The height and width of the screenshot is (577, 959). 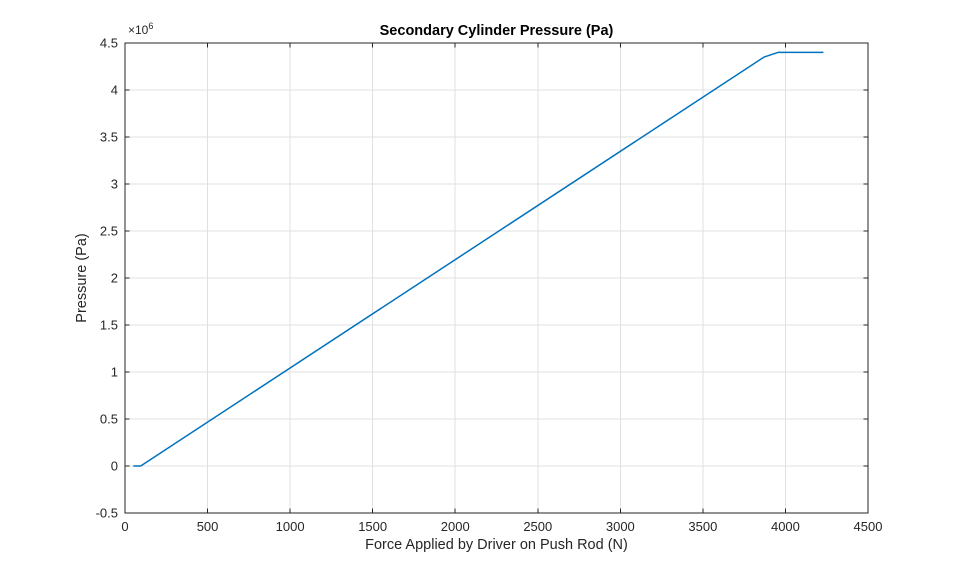 What do you see at coordinates (372, 526) in the screenshot?
I see `x-tick-label: 1500` at bounding box center [372, 526].